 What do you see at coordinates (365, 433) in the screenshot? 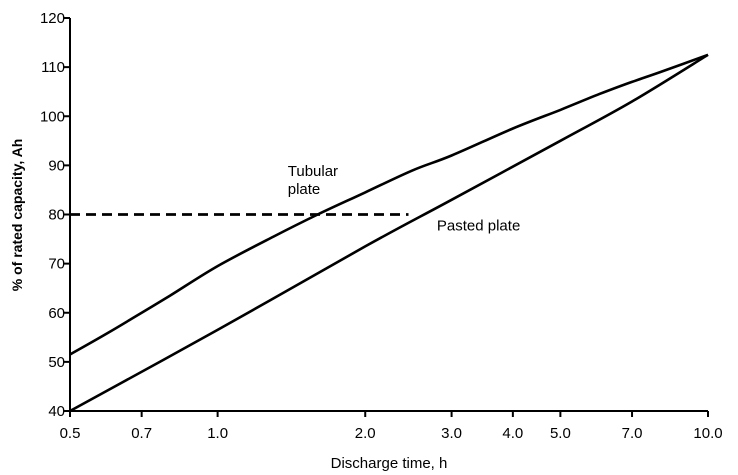
I see `x-tick-label: 2.0` at bounding box center [365, 433].